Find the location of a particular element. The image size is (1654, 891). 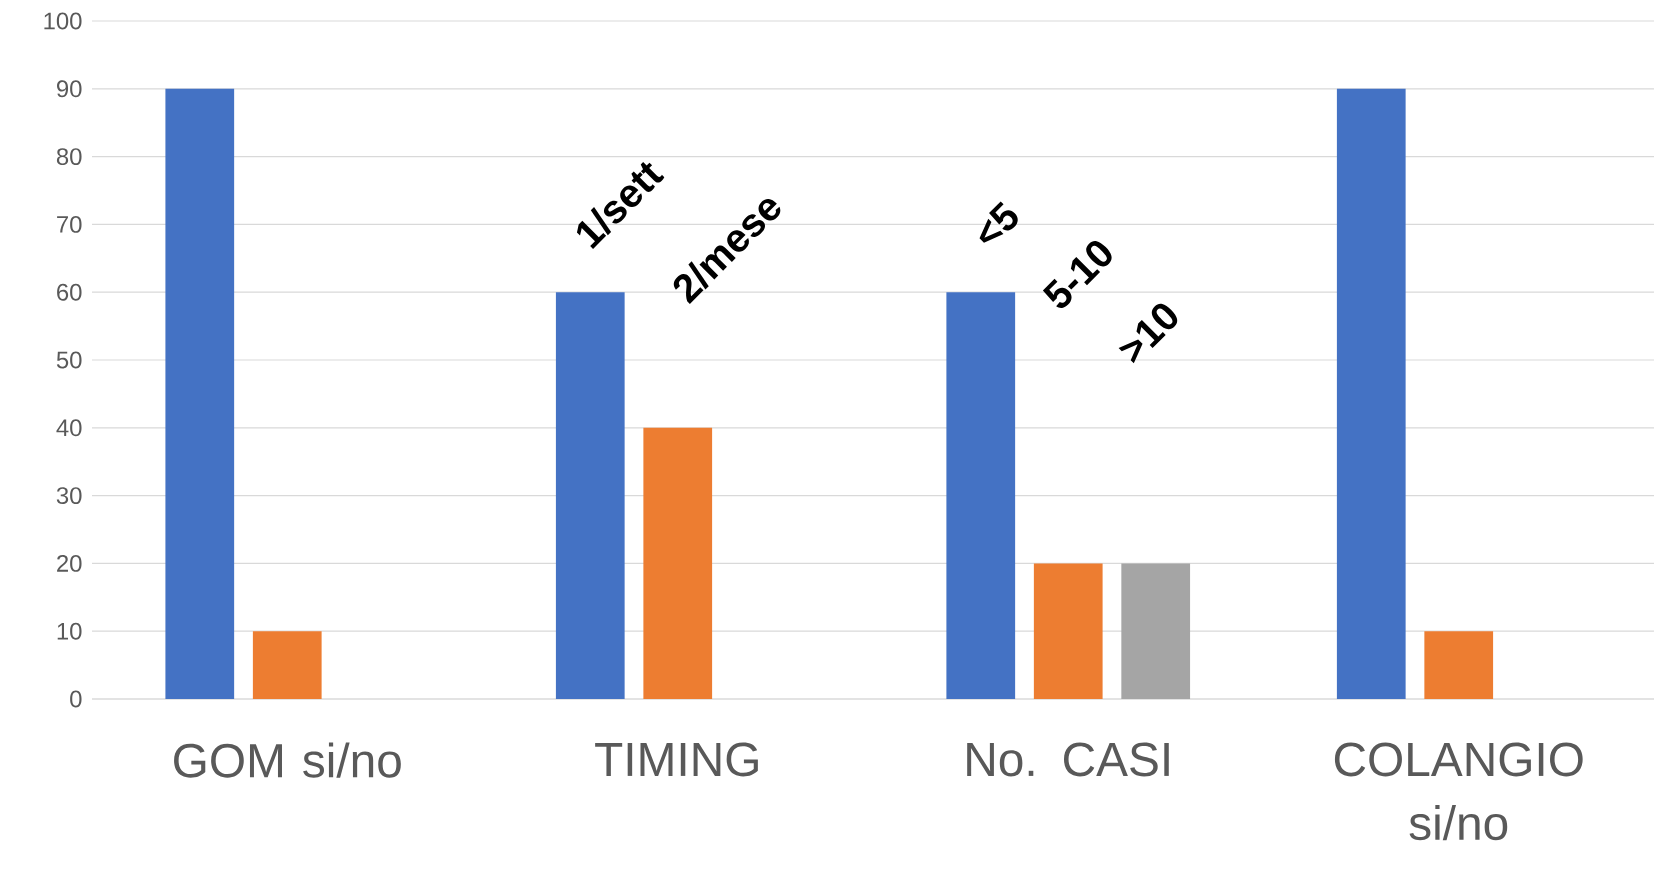

y-tick-label: 30 is located at coordinates (69, 496).